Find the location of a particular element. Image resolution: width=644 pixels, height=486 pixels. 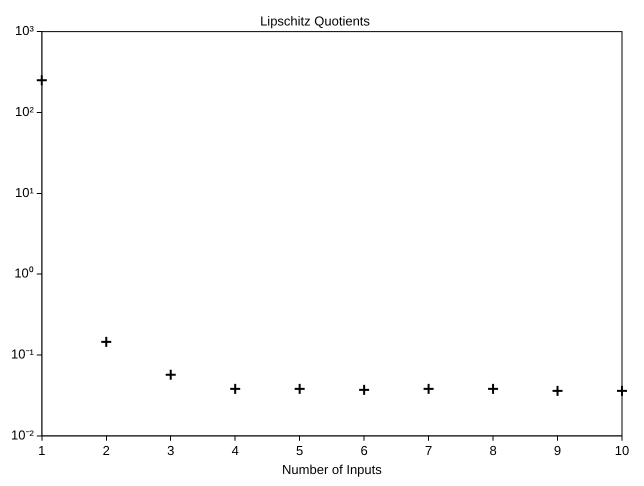

y-tick-label: 10² is located at coordinates (24, 112).